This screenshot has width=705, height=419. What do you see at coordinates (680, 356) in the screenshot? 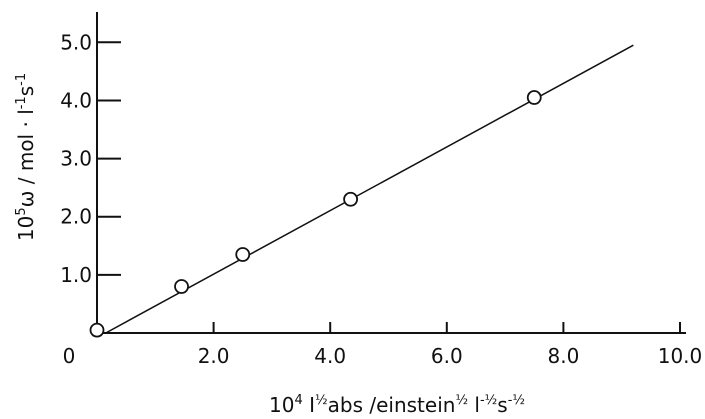
I see `x-tick-label: 10.0` at bounding box center [680, 356].